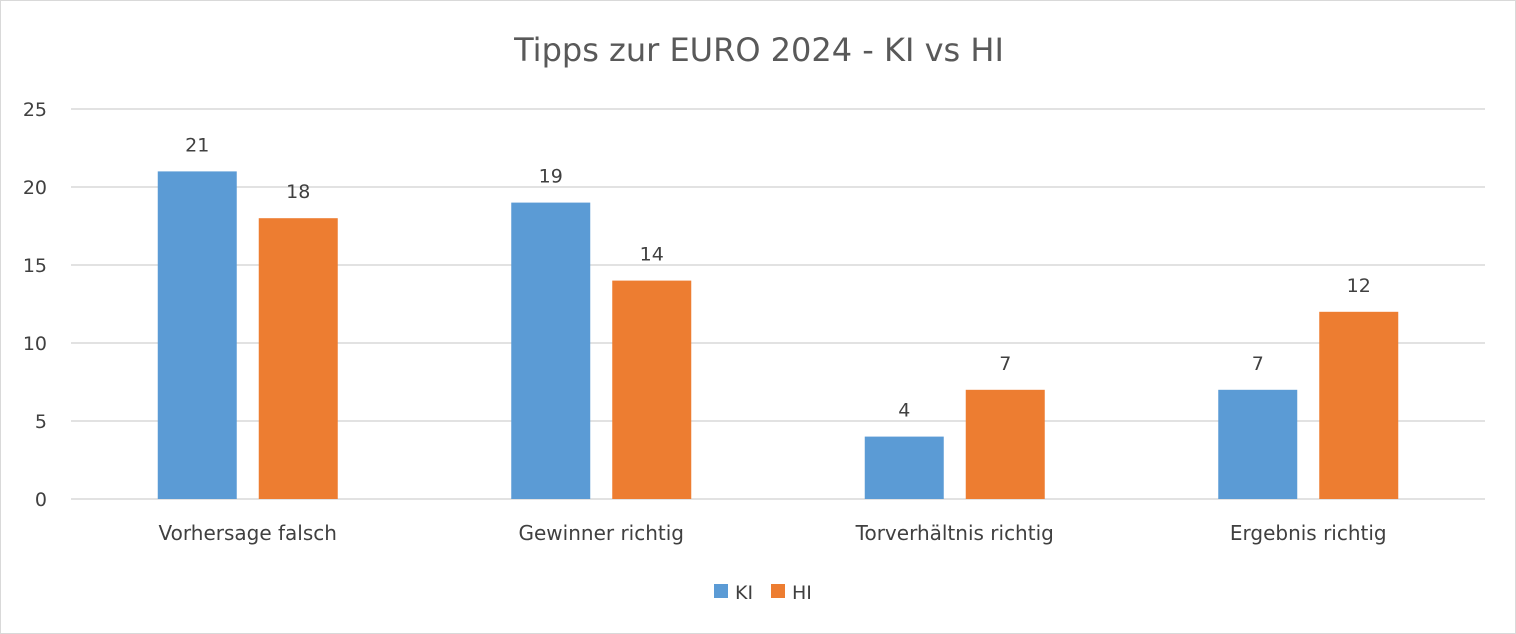 This screenshot has height=634, width=1516. Describe the element at coordinates (41, 500) in the screenshot. I see `y-tick-label: 0` at that location.